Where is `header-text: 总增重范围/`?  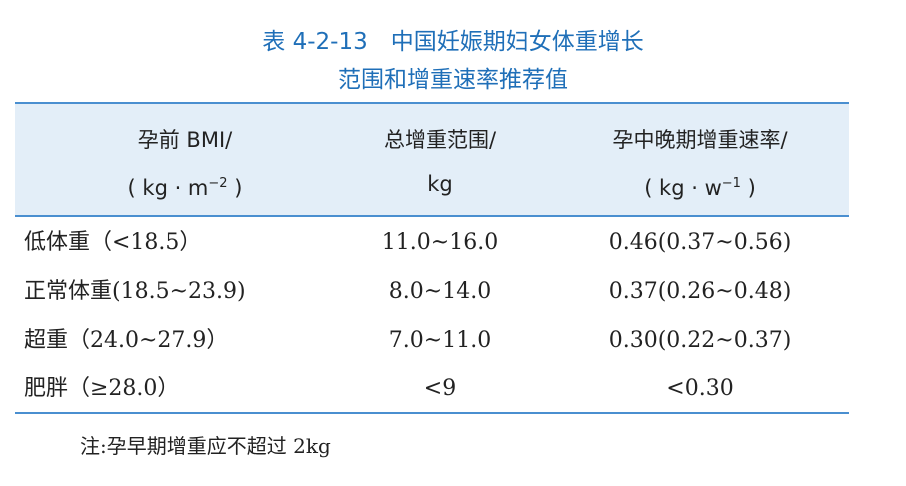
header-text: 总增重范围/ is located at coordinates (440, 140).